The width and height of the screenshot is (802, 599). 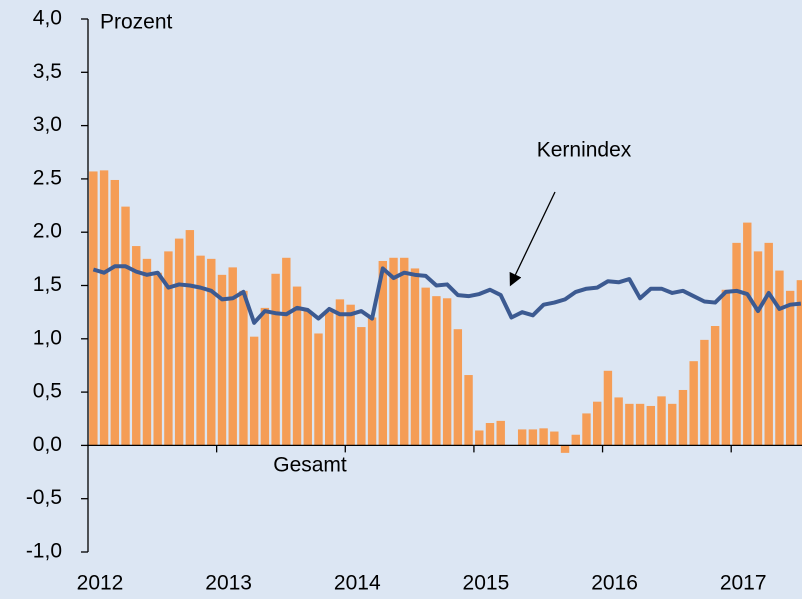 I want to click on x-tick-label: 2014, so click(x=357, y=583).